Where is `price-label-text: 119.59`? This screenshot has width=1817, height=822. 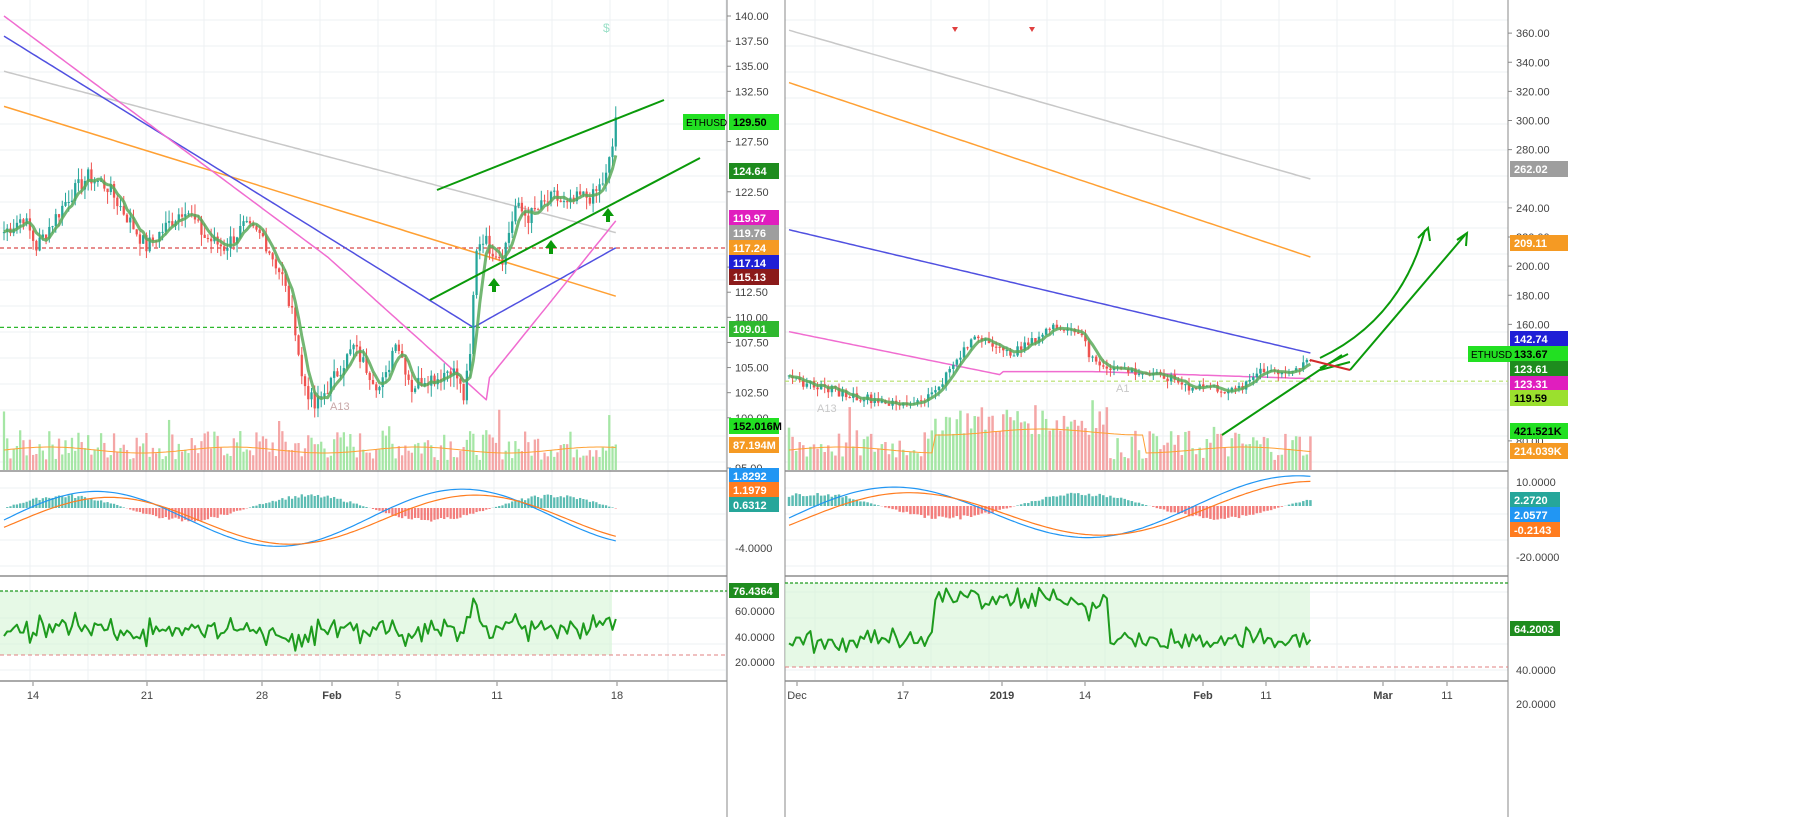
price-label-text: 119.59 is located at coordinates (1530, 399).